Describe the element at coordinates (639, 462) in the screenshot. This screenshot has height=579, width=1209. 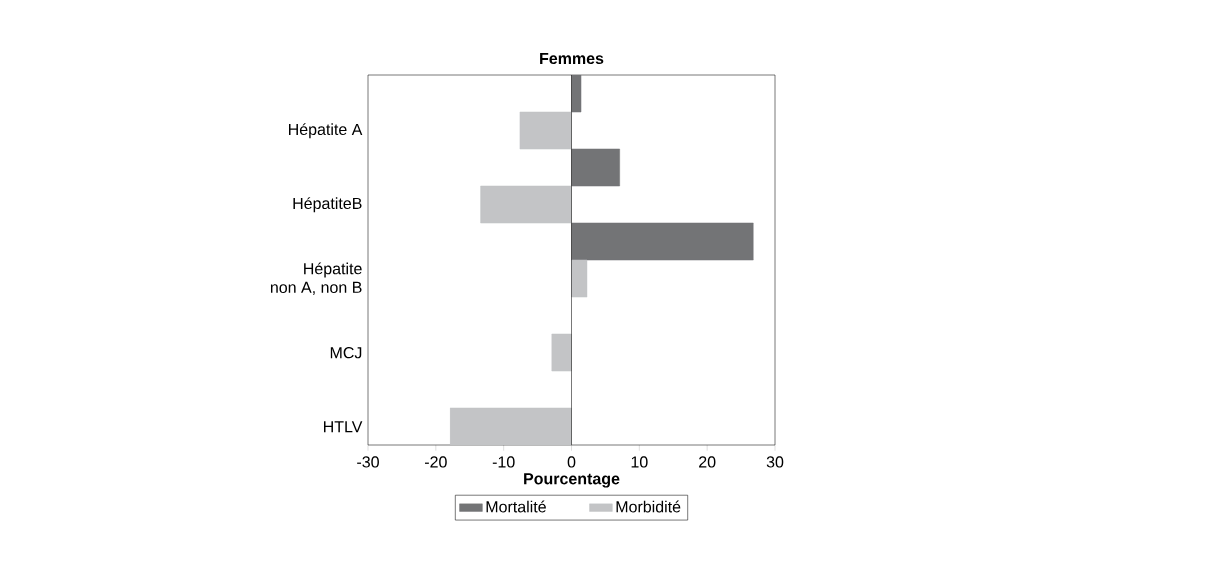
I see `x-tick-label: 10` at that location.